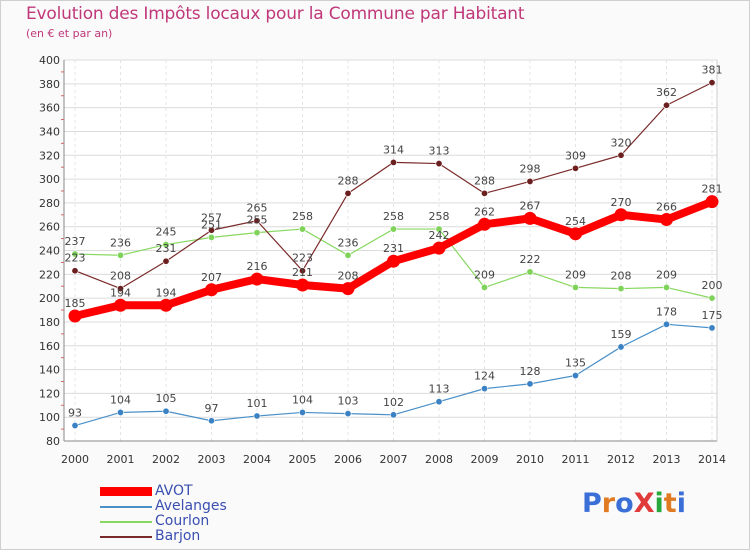 Image resolution: width=750 pixels, height=550 pixels. What do you see at coordinates (712, 459) in the screenshot?
I see `x-tick-label: 2014` at bounding box center [712, 459].